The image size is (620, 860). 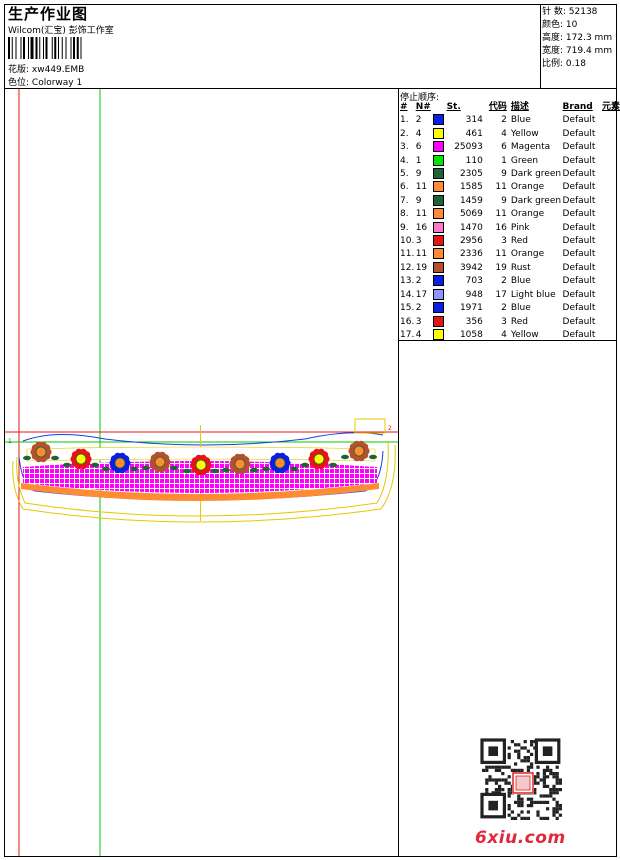 I want to click on row-code: 3, so click(x=504, y=321).